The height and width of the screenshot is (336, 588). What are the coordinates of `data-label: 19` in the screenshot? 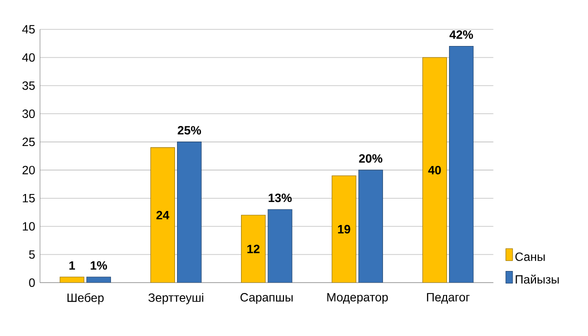 It's located at (344, 229).